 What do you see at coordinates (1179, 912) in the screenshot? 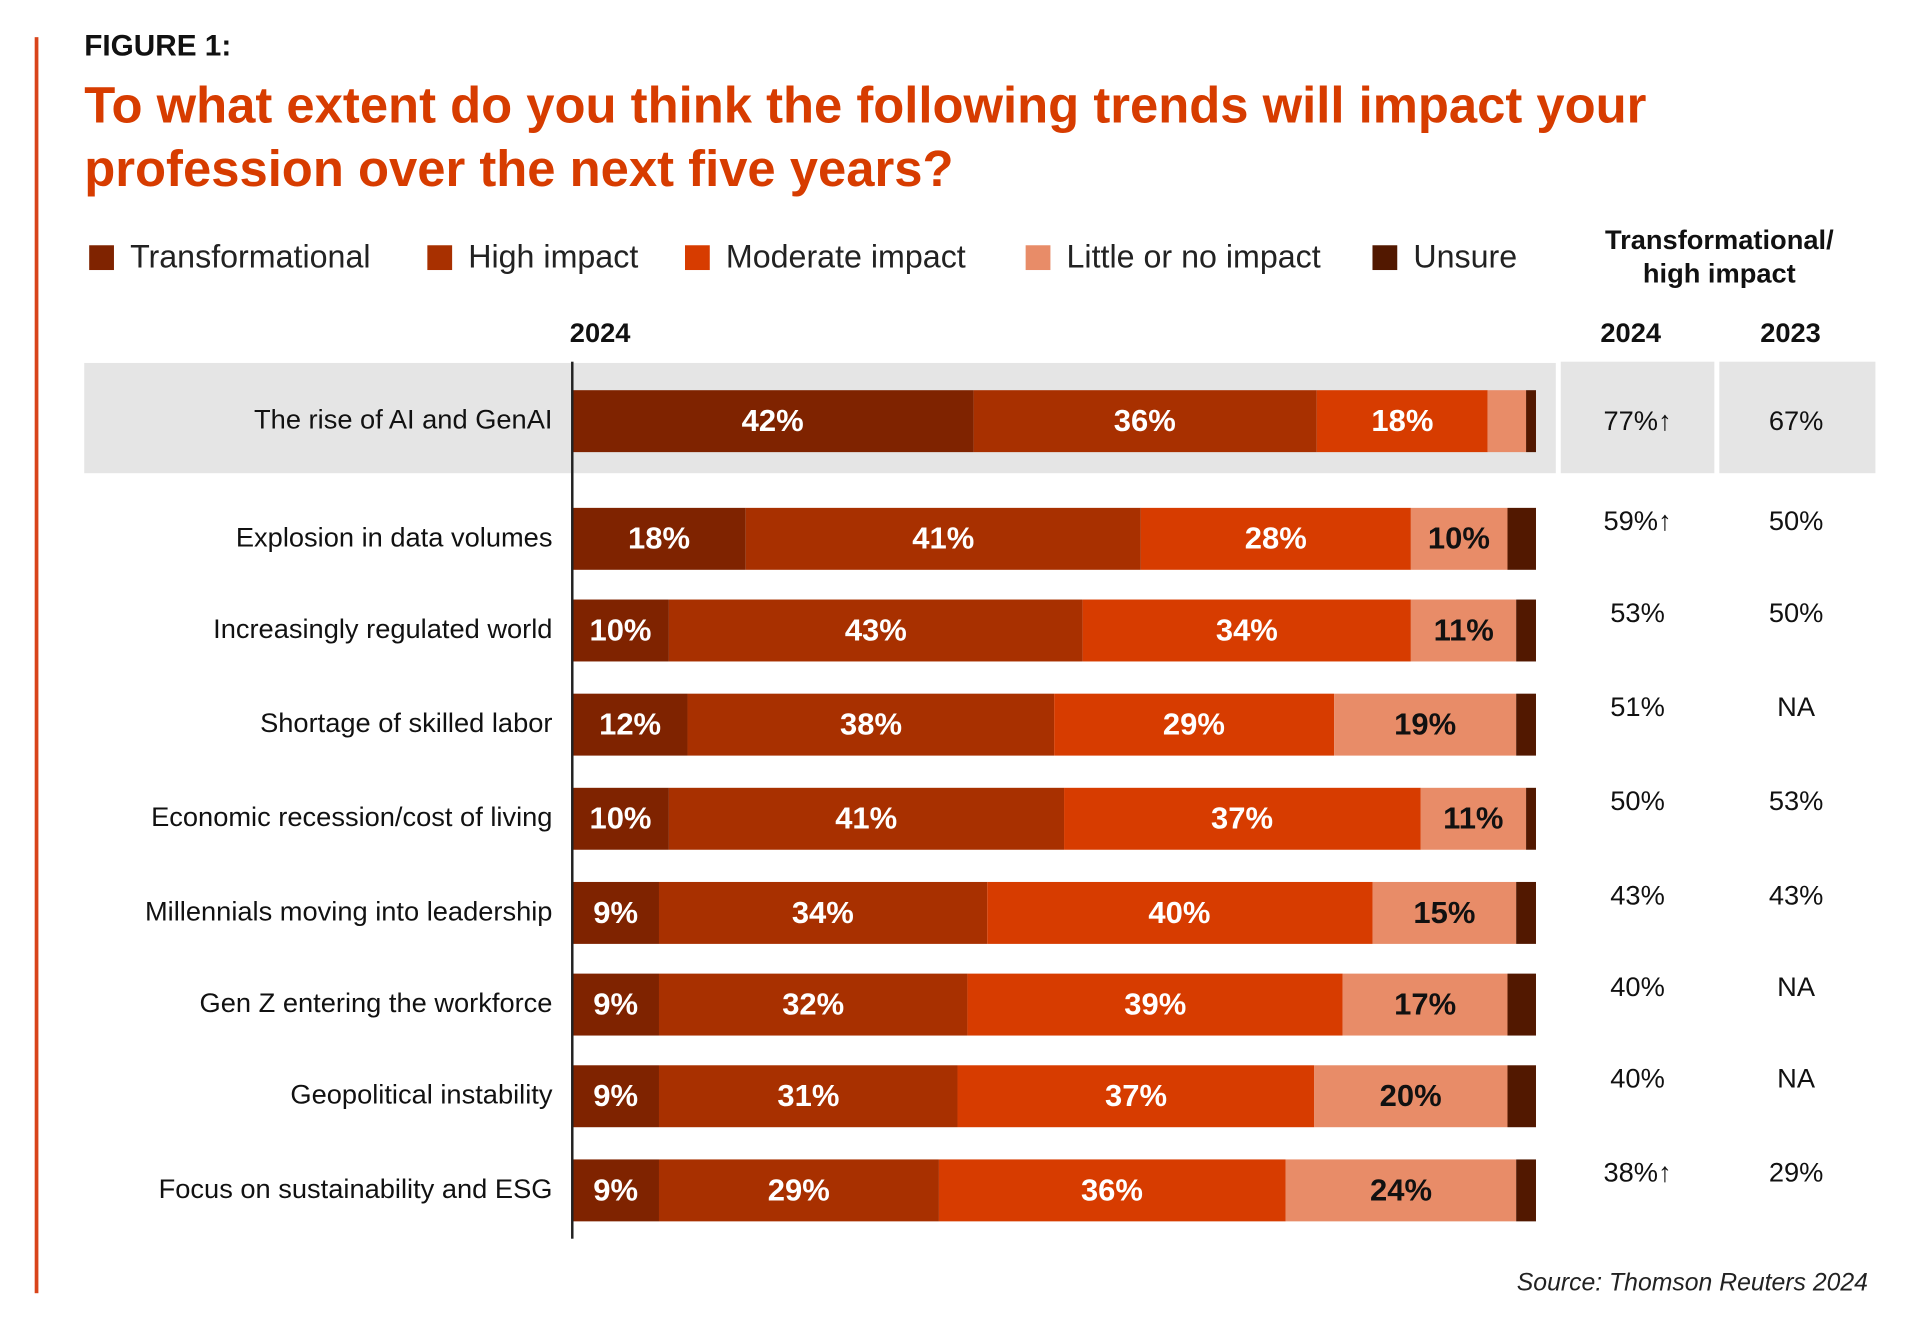
I see `bar-segment-moderate-impact: 40%` at bounding box center [1179, 912].